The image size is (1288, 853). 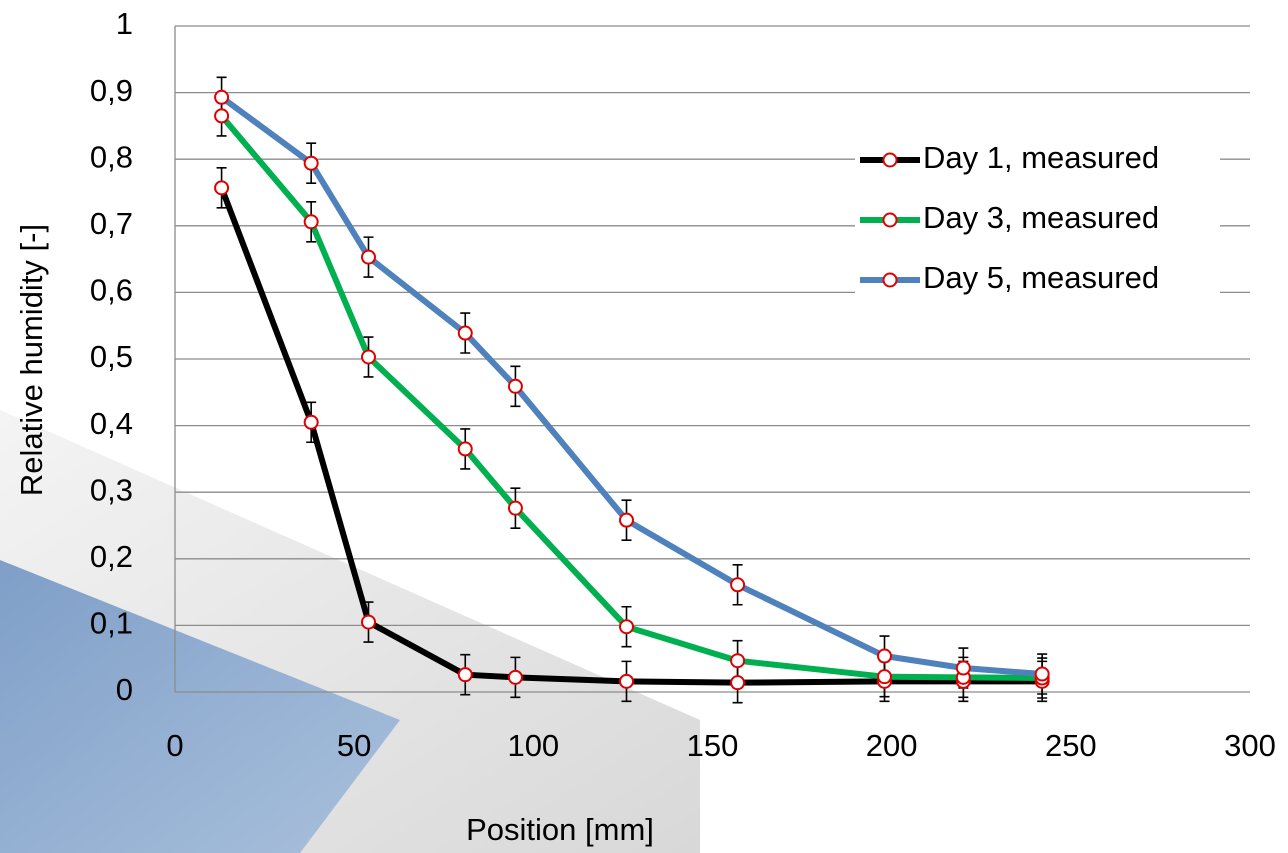 What do you see at coordinates (111, 223) in the screenshot?
I see `y-tick-label: 0,7` at bounding box center [111, 223].